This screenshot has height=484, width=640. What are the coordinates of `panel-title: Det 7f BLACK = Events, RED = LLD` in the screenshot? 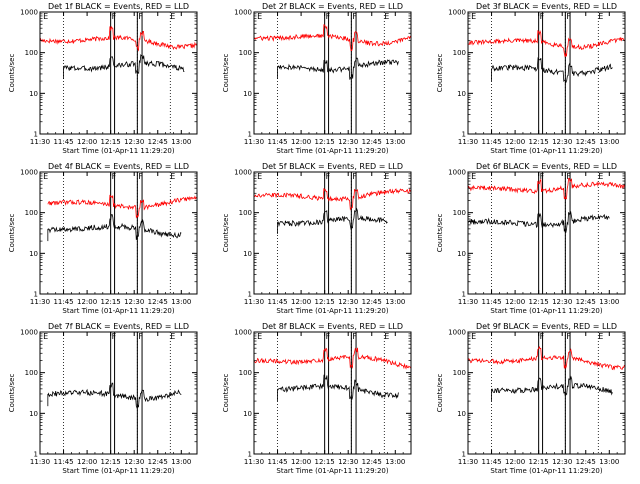 It's located at (118, 326).